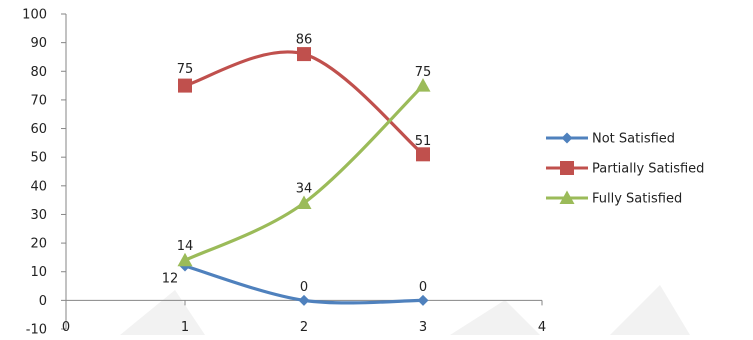 Image resolution: width=753 pixels, height=340 pixels. Describe the element at coordinates (633, 139) in the screenshot. I see `legend-label: Not Satisfied` at that location.